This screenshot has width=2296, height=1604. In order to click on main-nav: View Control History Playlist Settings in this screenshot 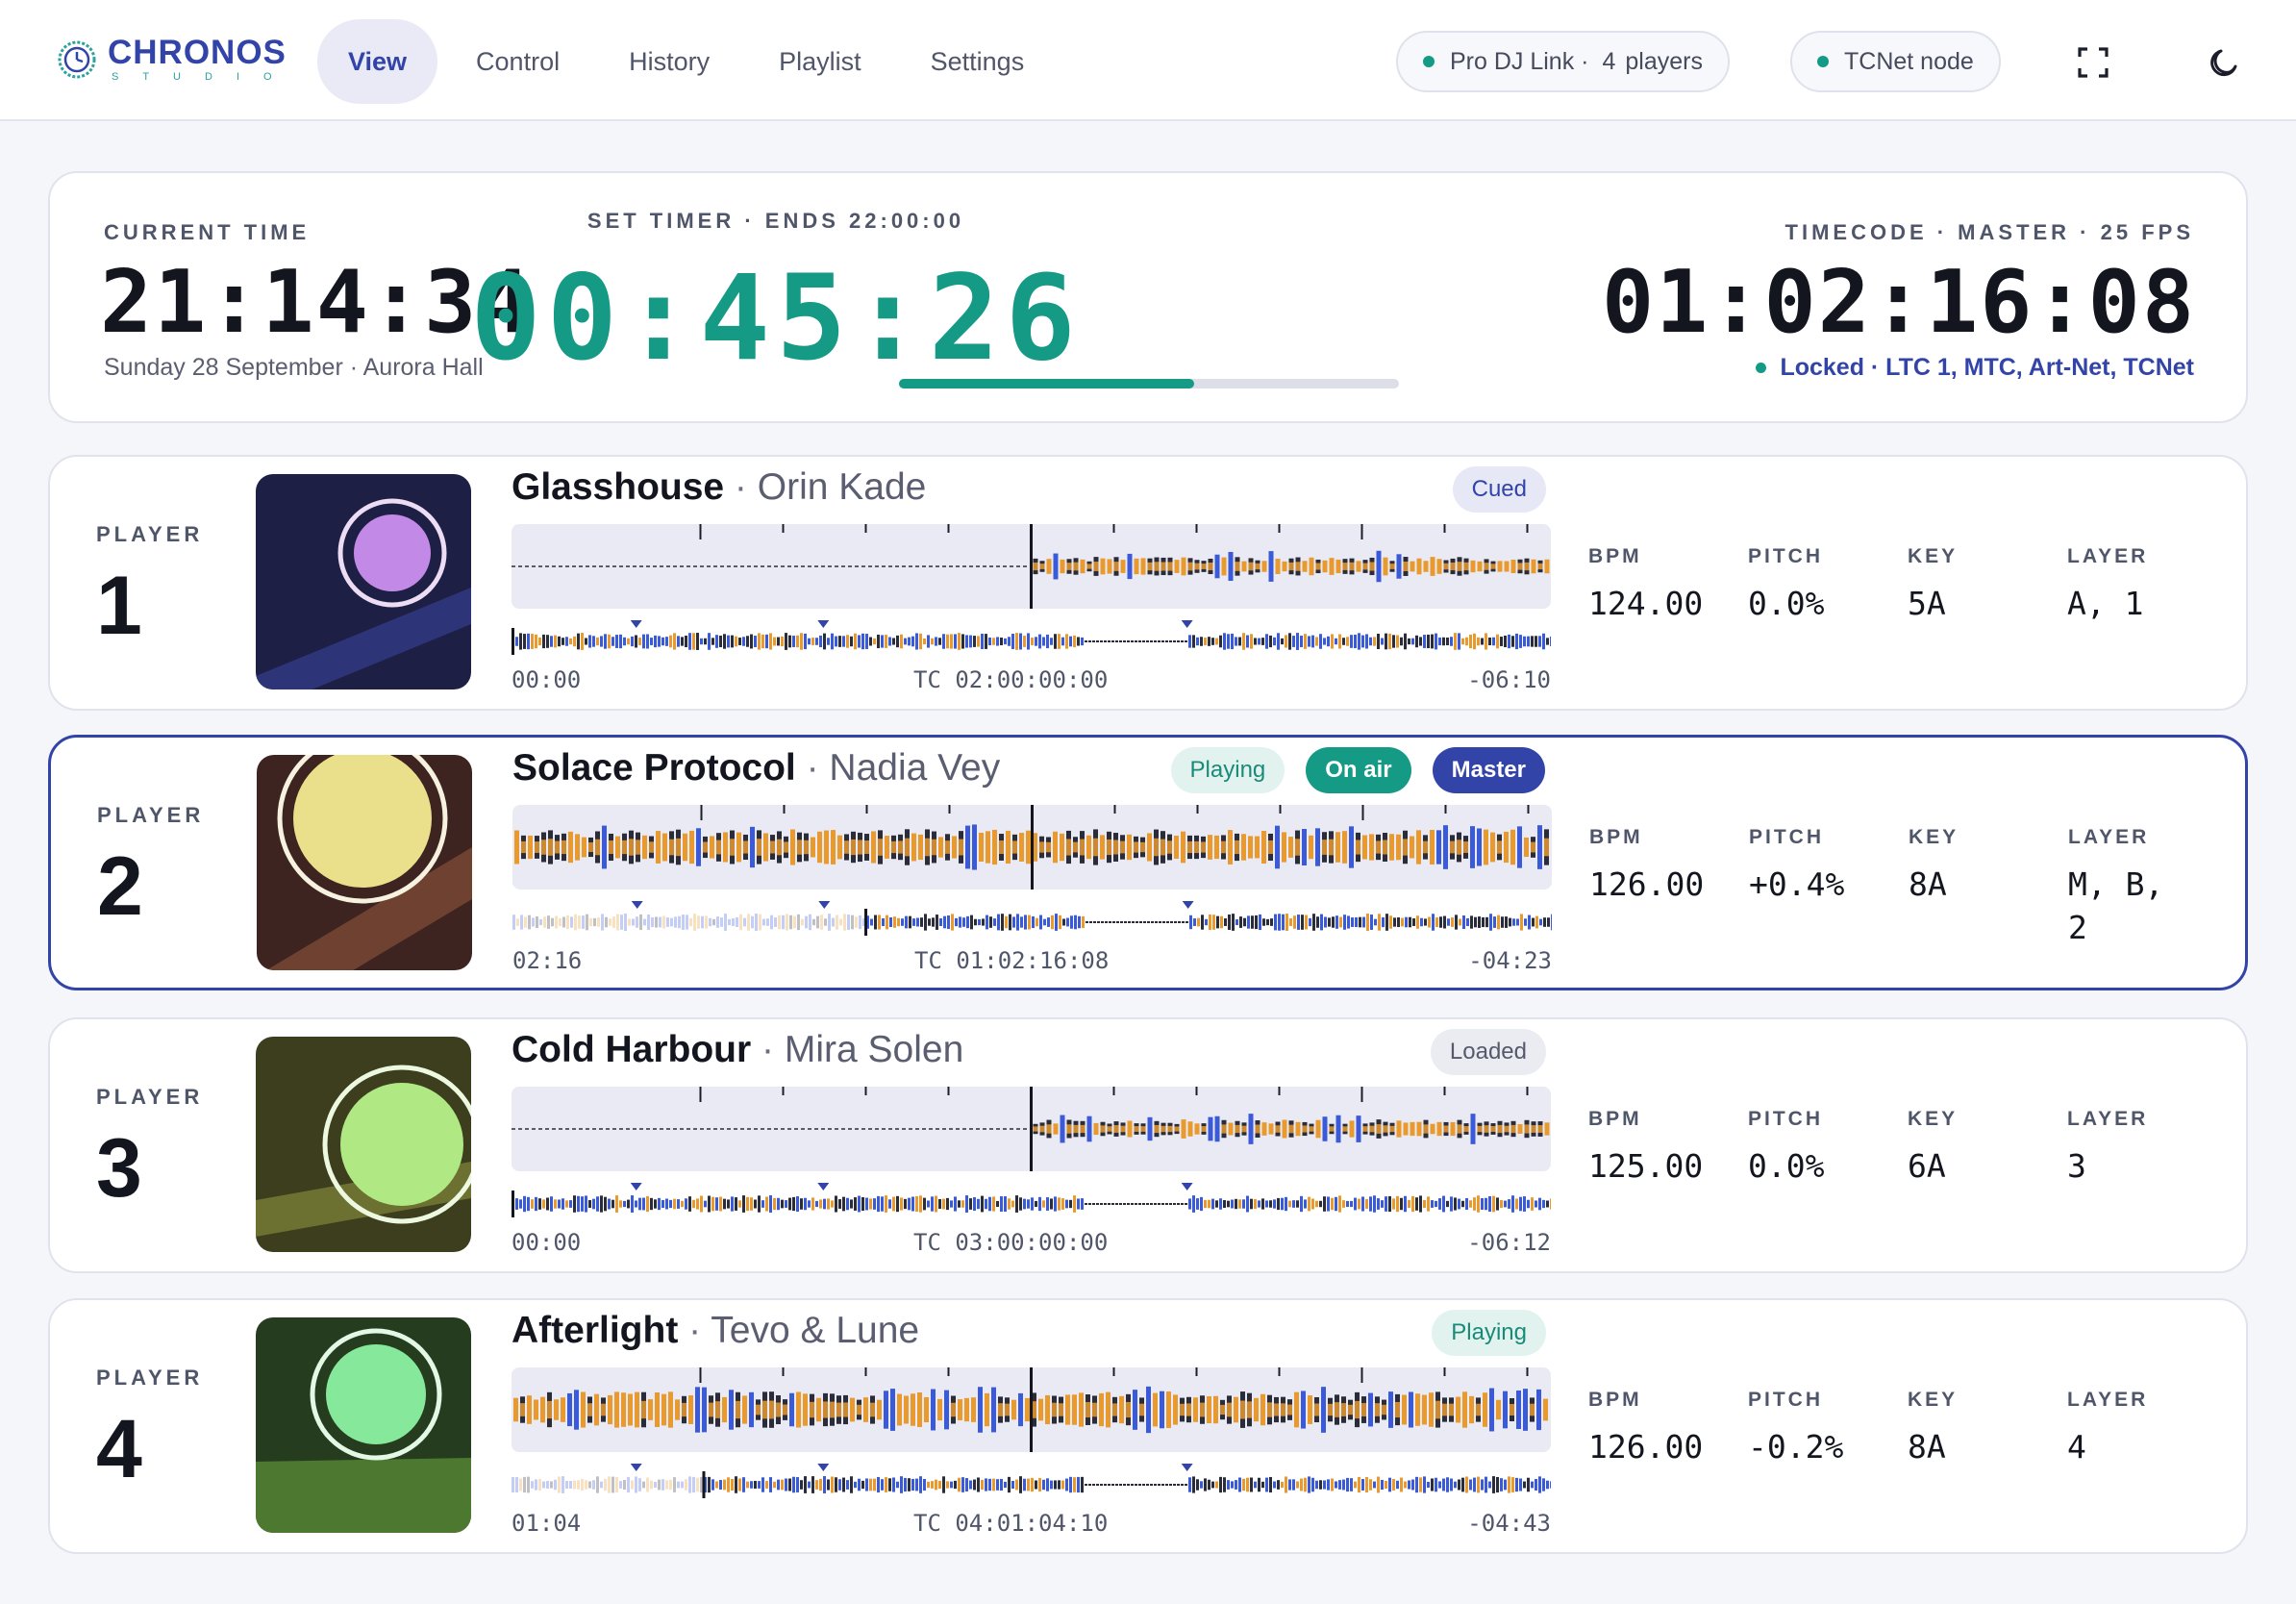, I will do `click(689, 61)`.